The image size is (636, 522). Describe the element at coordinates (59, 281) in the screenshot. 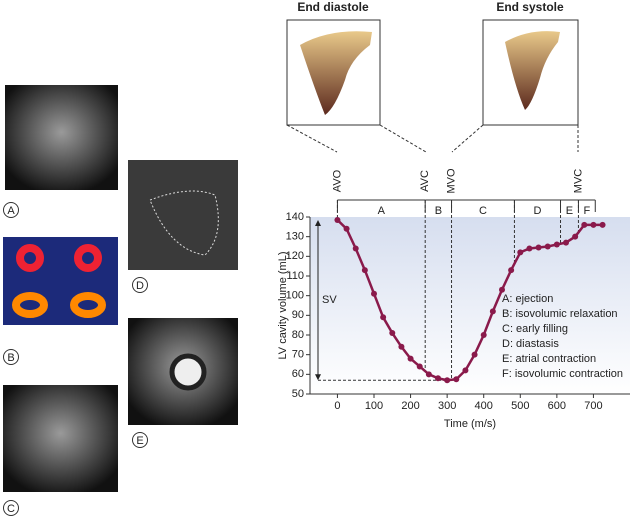

I see `perfusion-rings` at that location.